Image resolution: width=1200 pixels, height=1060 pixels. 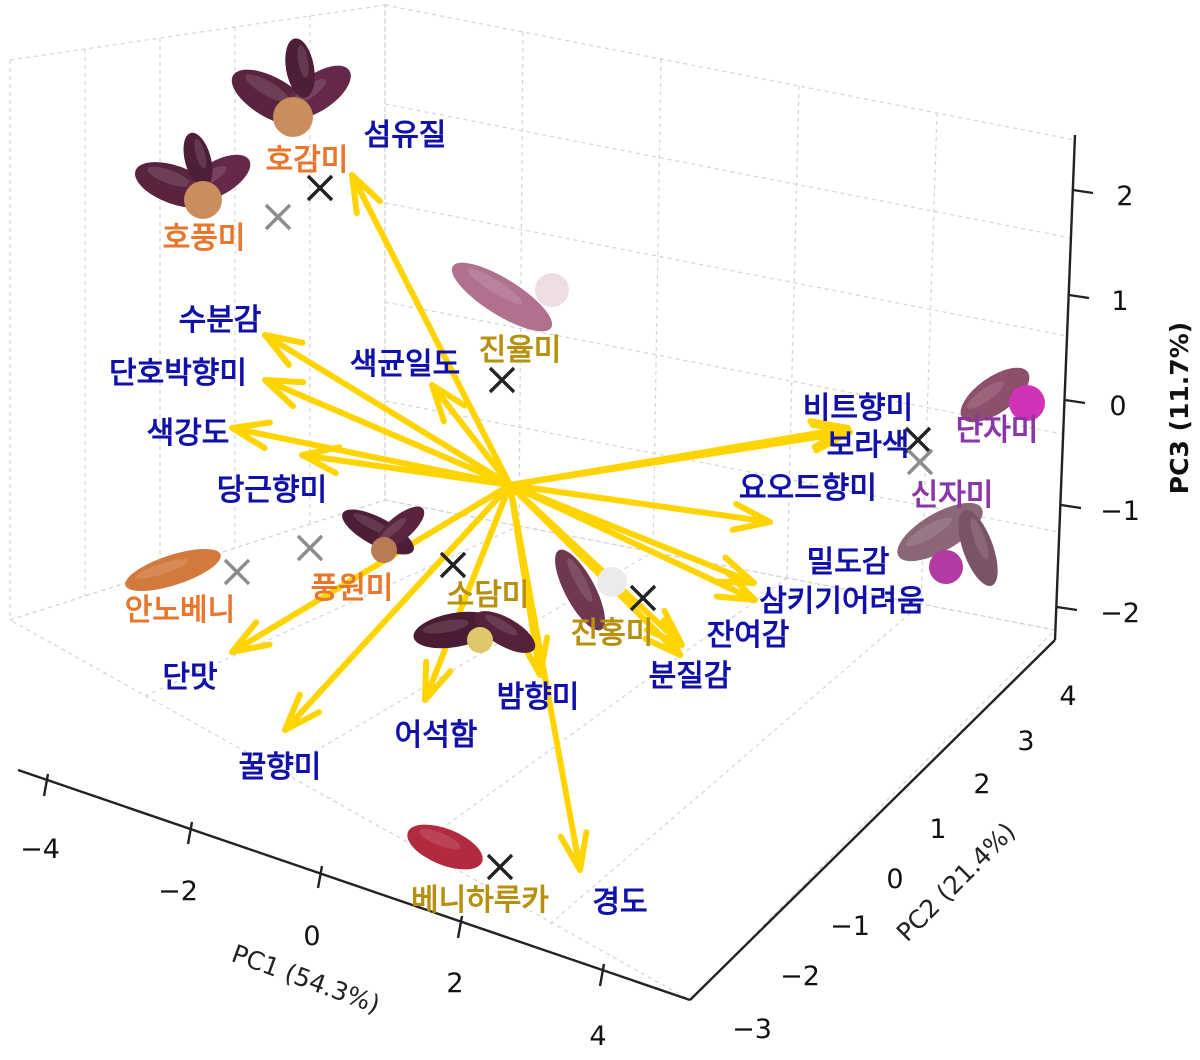 What do you see at coordinates (178, 373) in the screenshot?
I see `attribute-label-단호박향미: 단호박향미` at bounding box center [178, 373].